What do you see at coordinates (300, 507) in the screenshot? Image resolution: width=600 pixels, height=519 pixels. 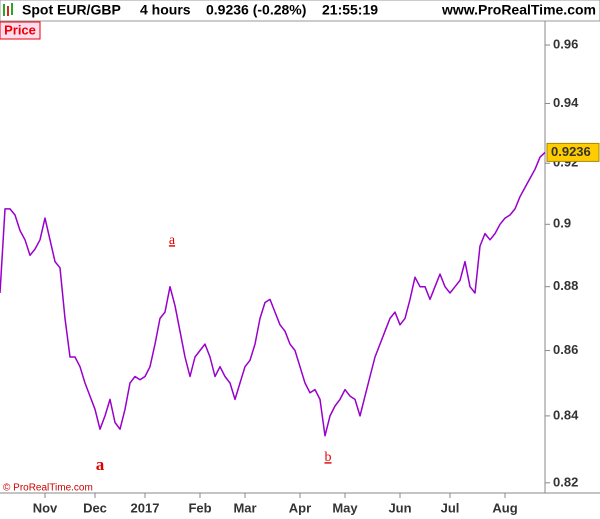 I see `x-tick-label: Apr` at bounding box center [300, 507].